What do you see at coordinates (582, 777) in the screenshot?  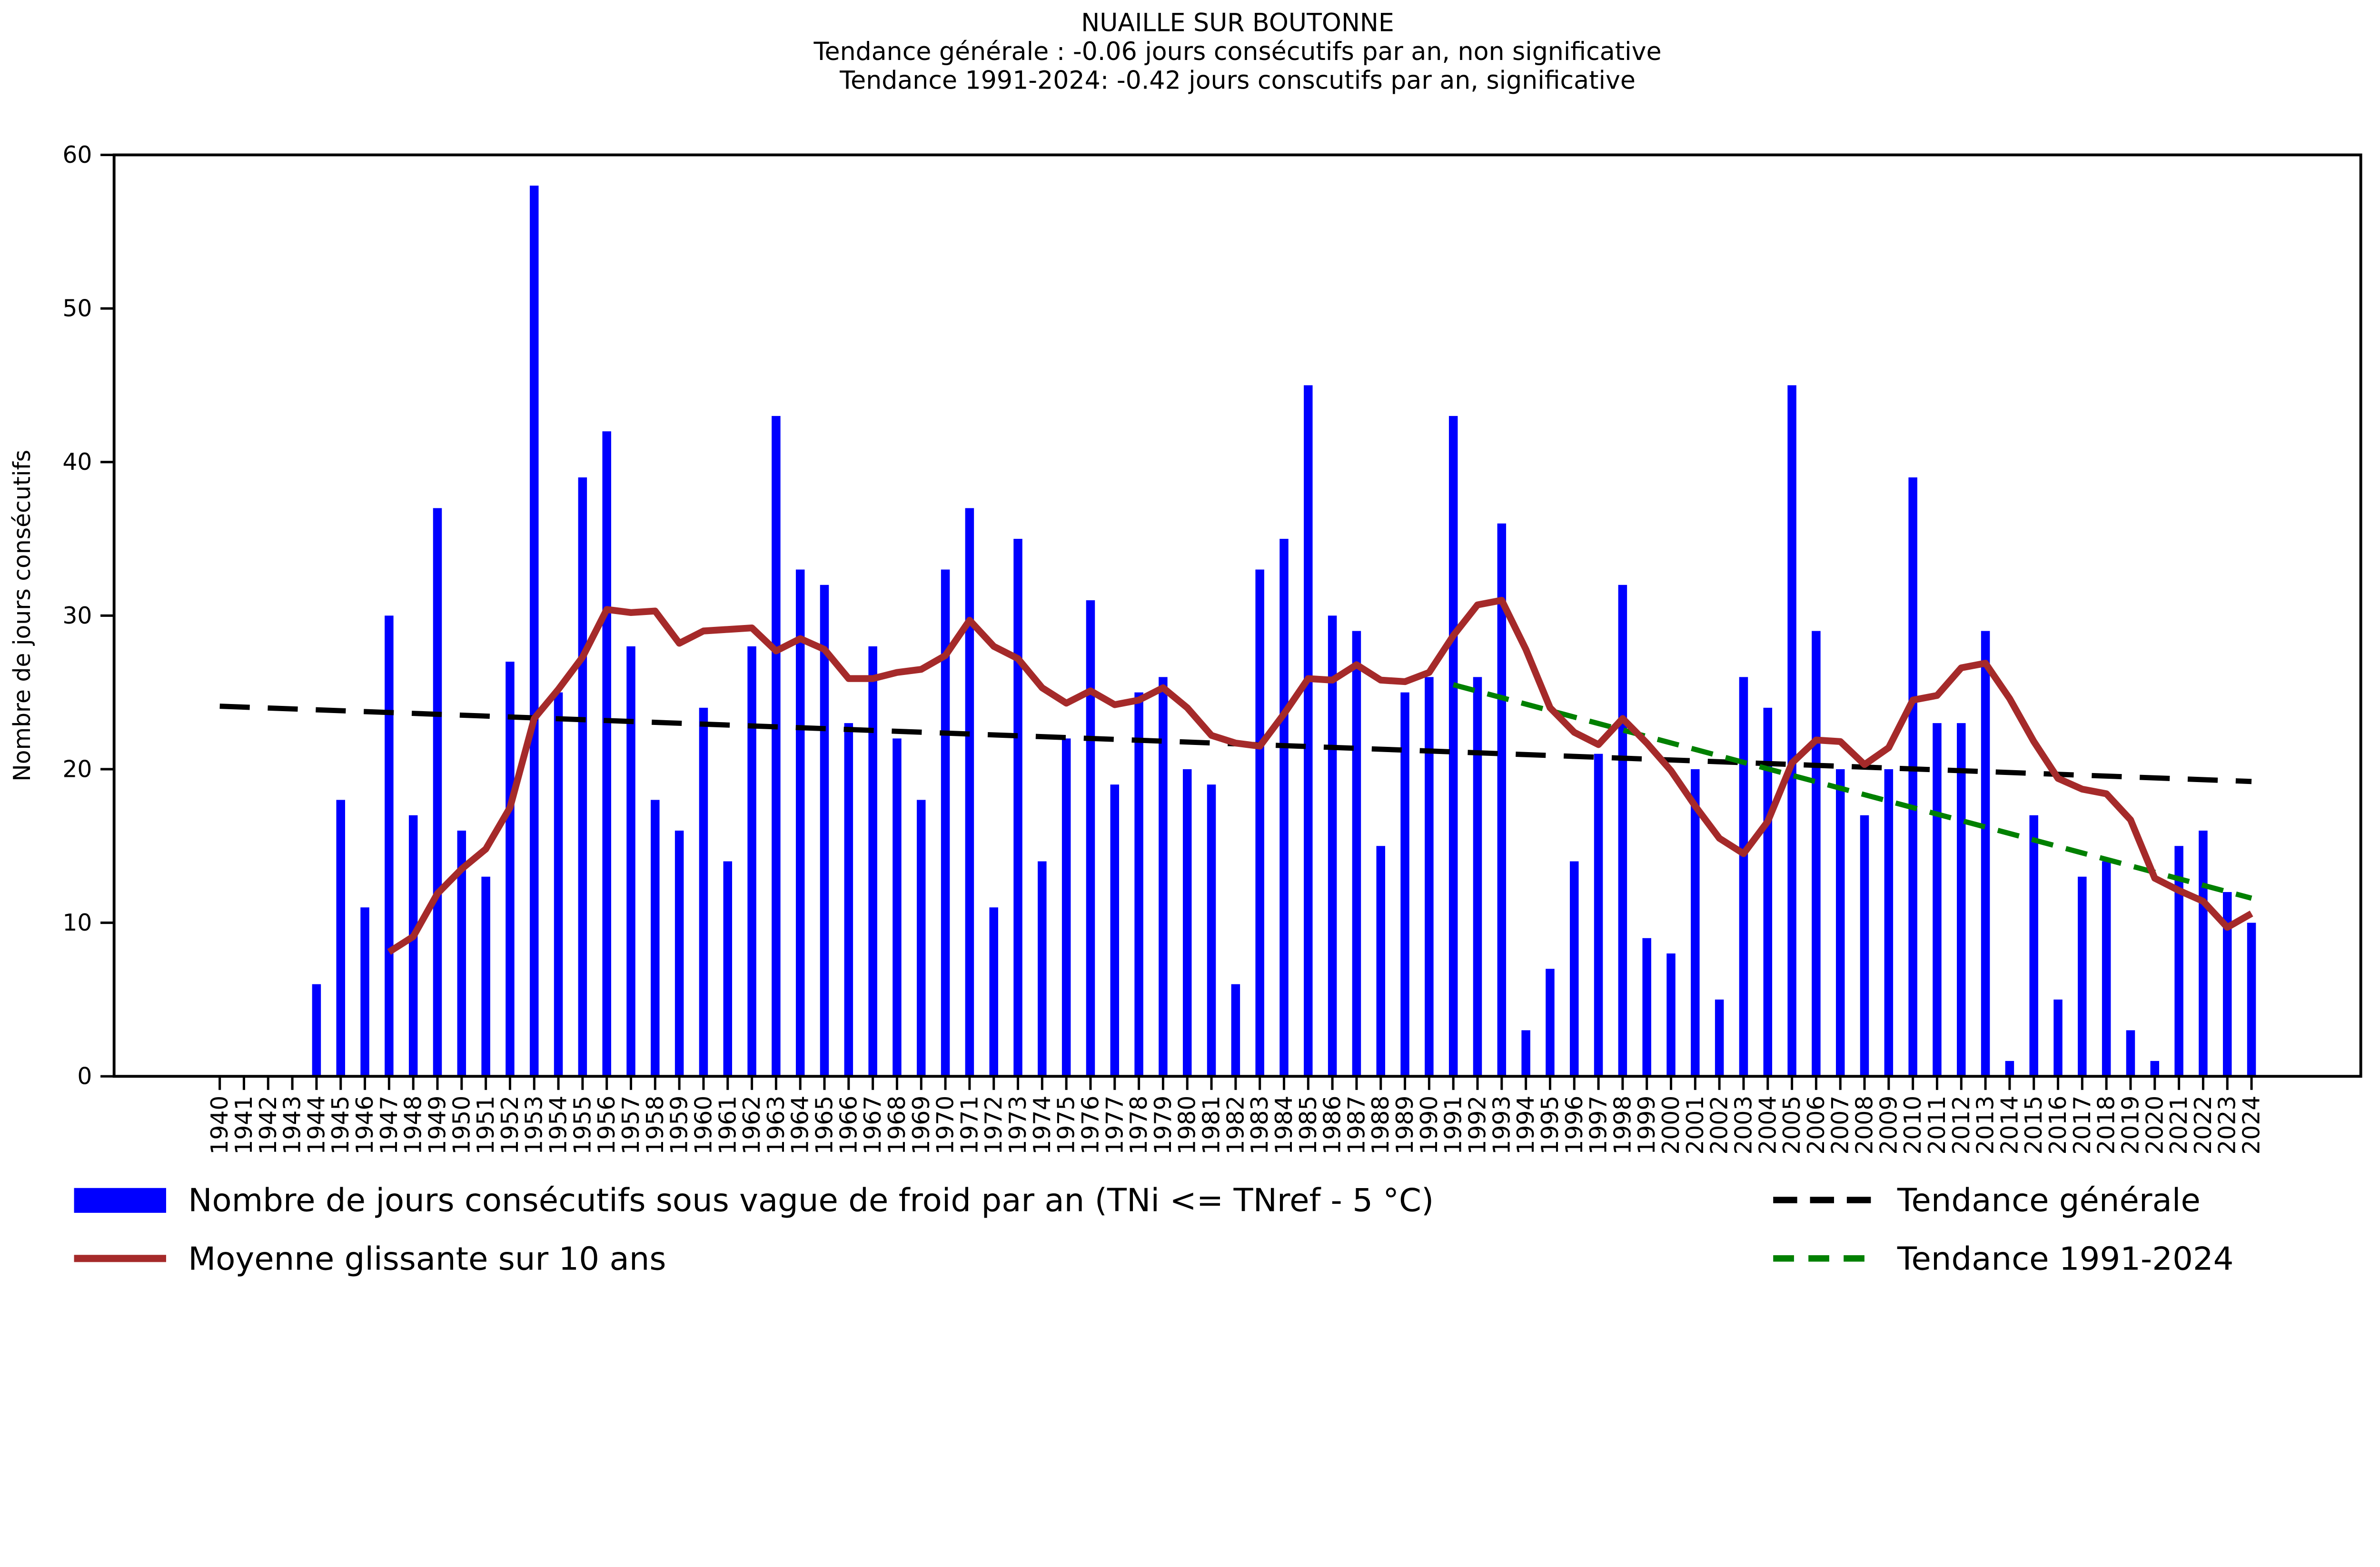 I see `bar-1955` at bounding box center [582, 777].